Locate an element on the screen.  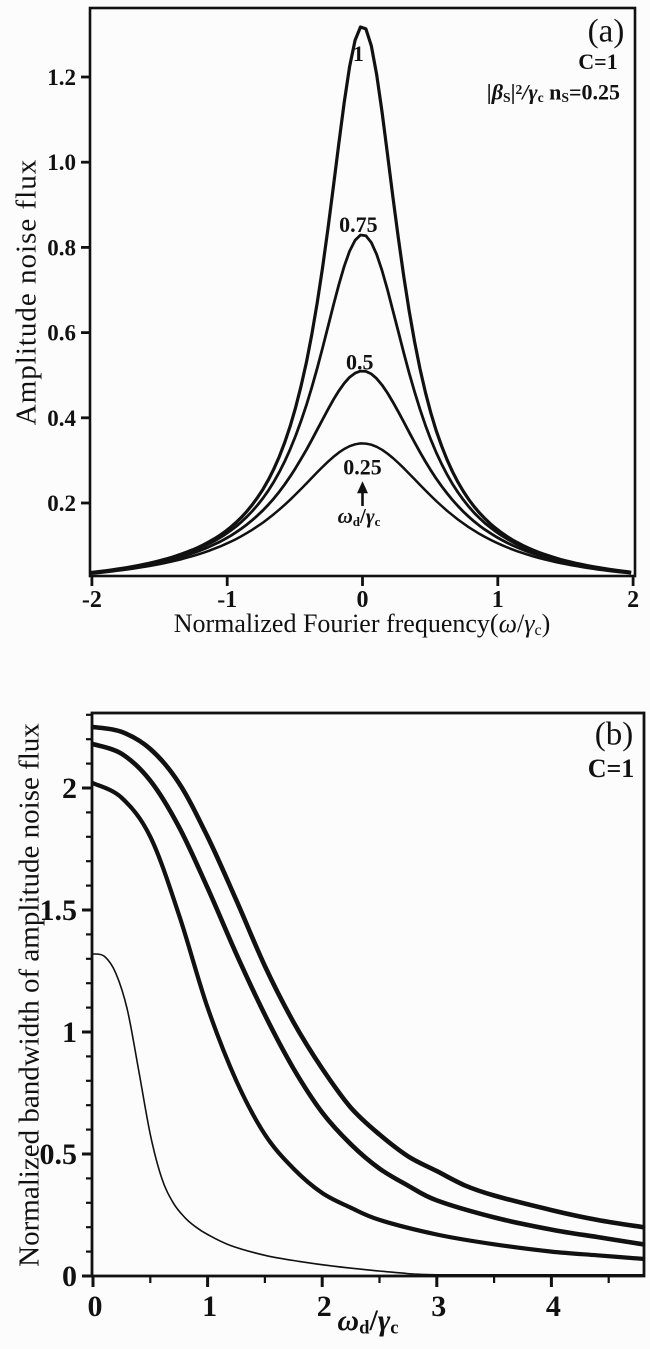
panel-b-y-tick-label: 1.5 is located at coordinates (59, 910).